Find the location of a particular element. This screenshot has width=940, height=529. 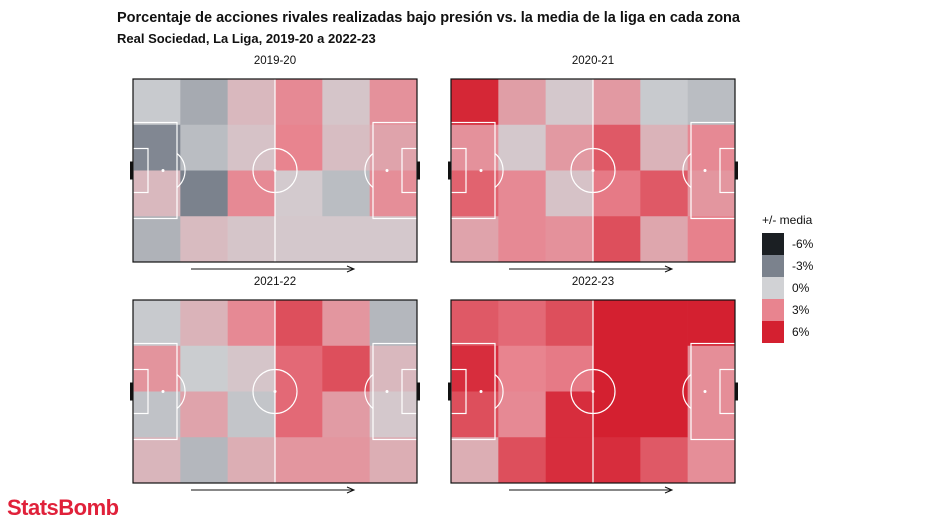

panel-title-2022-23: 2022-23 is located at coordinates (593, 282).